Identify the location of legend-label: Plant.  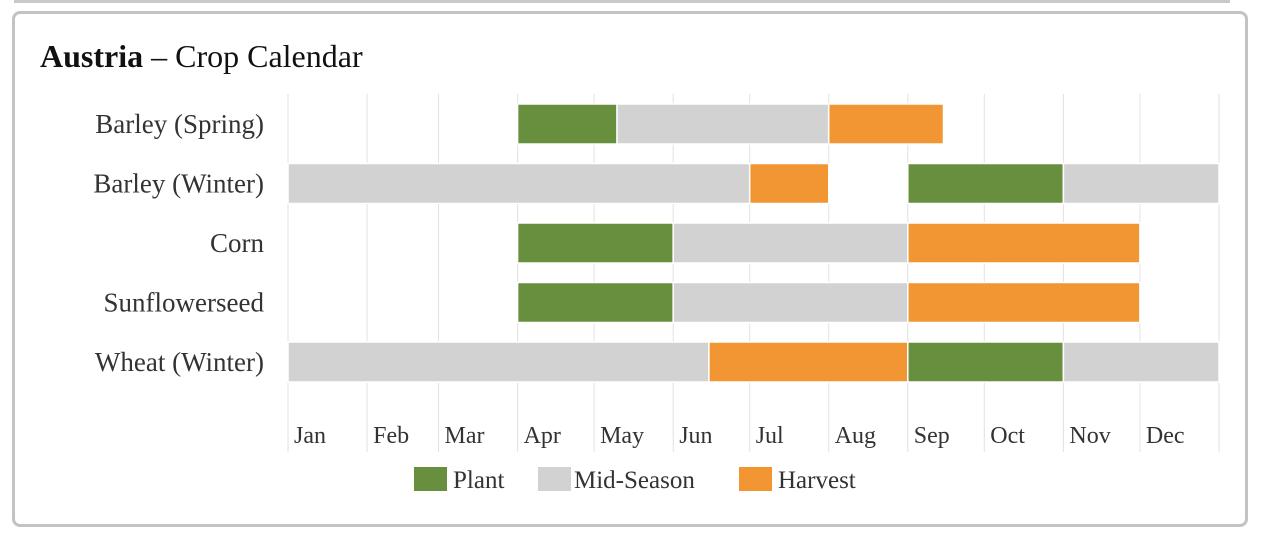
(478, 480).